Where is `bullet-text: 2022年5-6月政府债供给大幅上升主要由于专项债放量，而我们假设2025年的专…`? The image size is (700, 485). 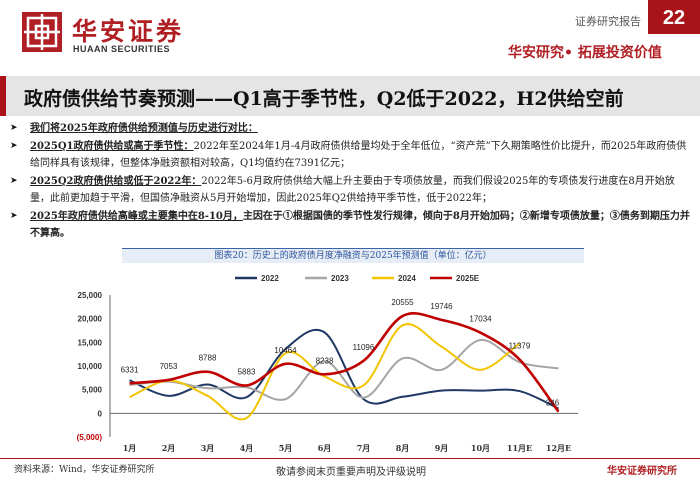 bullet-text: 2022年5-6月政府债供给大幅上升主要由于专项债放量，而我们假设2025年的专… is located at coordinates (352, 190).